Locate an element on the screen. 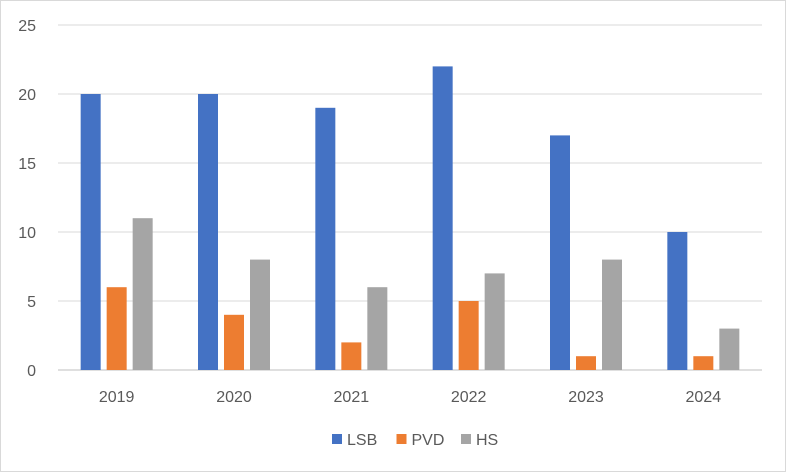 This screenshot has width=786, height=472. bar-pvd-2019 is located at coordinates (116, 328).